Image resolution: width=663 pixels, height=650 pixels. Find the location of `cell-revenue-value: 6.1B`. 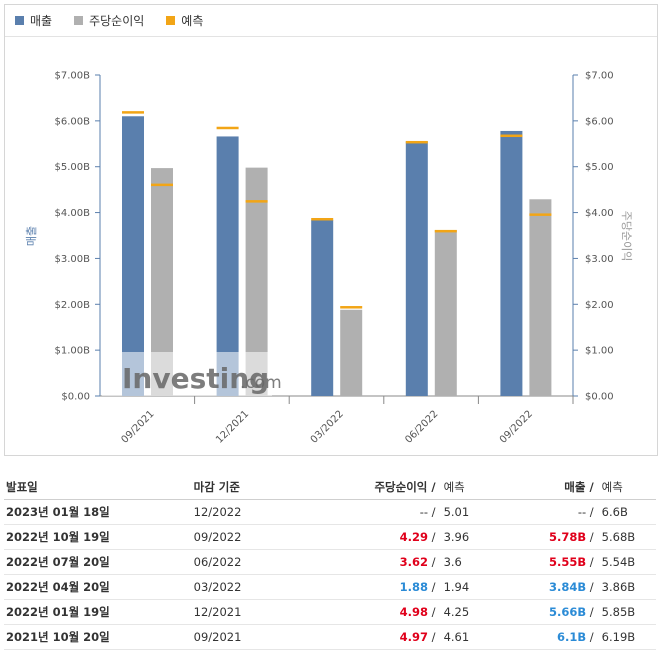

cell-revenue-value: 6.1B is located at coordinates (572, 637).